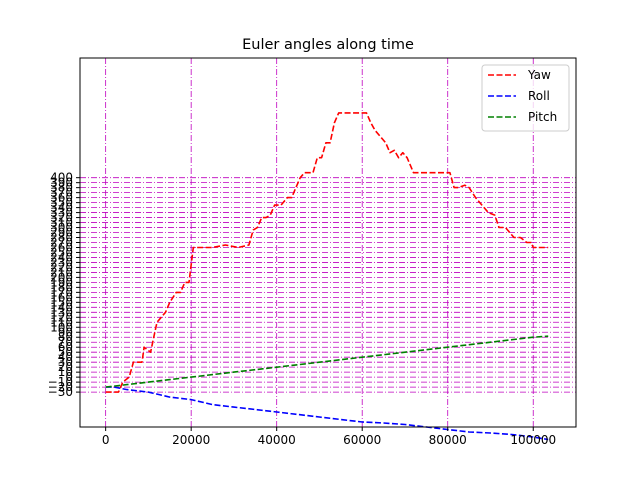 Image resolution: width=640 pixels, height=480 pixels. What do you see at coordinates (61, 233) in the screenshot?
I see `y-tick-label: 290` at bounding box center [61, 233].